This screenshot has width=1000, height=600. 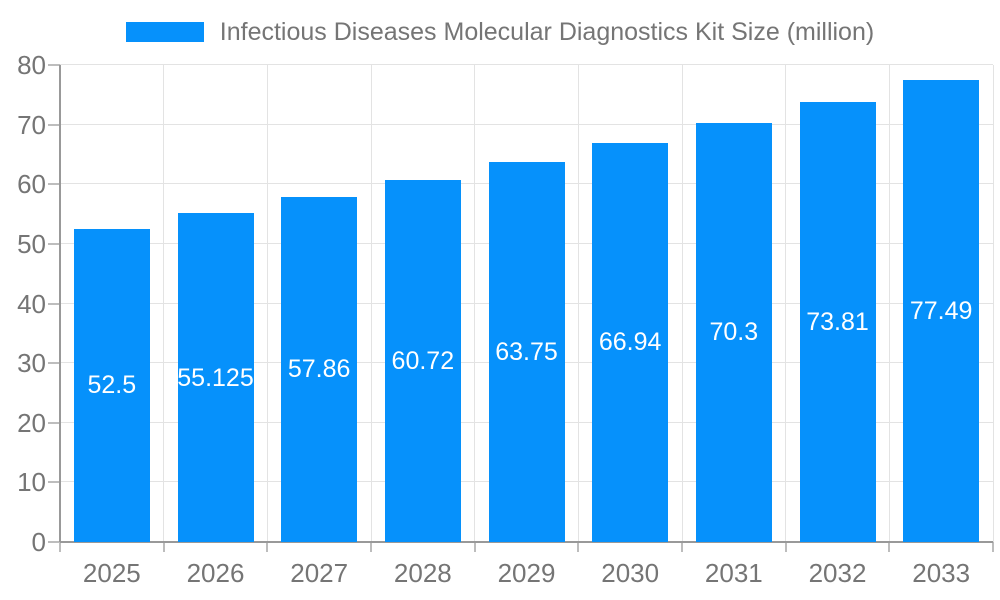 What do you see at coordinates (941, 573) in the screenshot?
I see `x-axis-tick-label: 2033` at bounding box center [941, 573].